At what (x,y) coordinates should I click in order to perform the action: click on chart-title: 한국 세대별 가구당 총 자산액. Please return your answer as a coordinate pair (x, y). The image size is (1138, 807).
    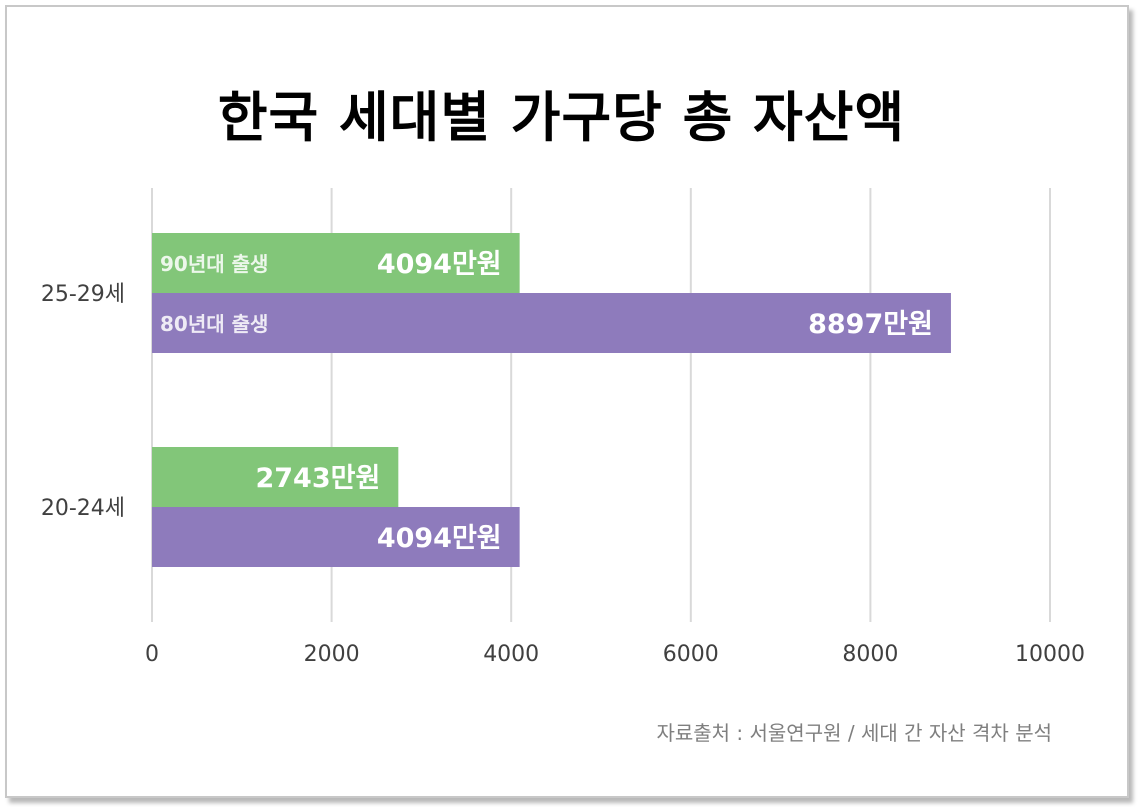
    Looking at the image, I should click on (561, 117).